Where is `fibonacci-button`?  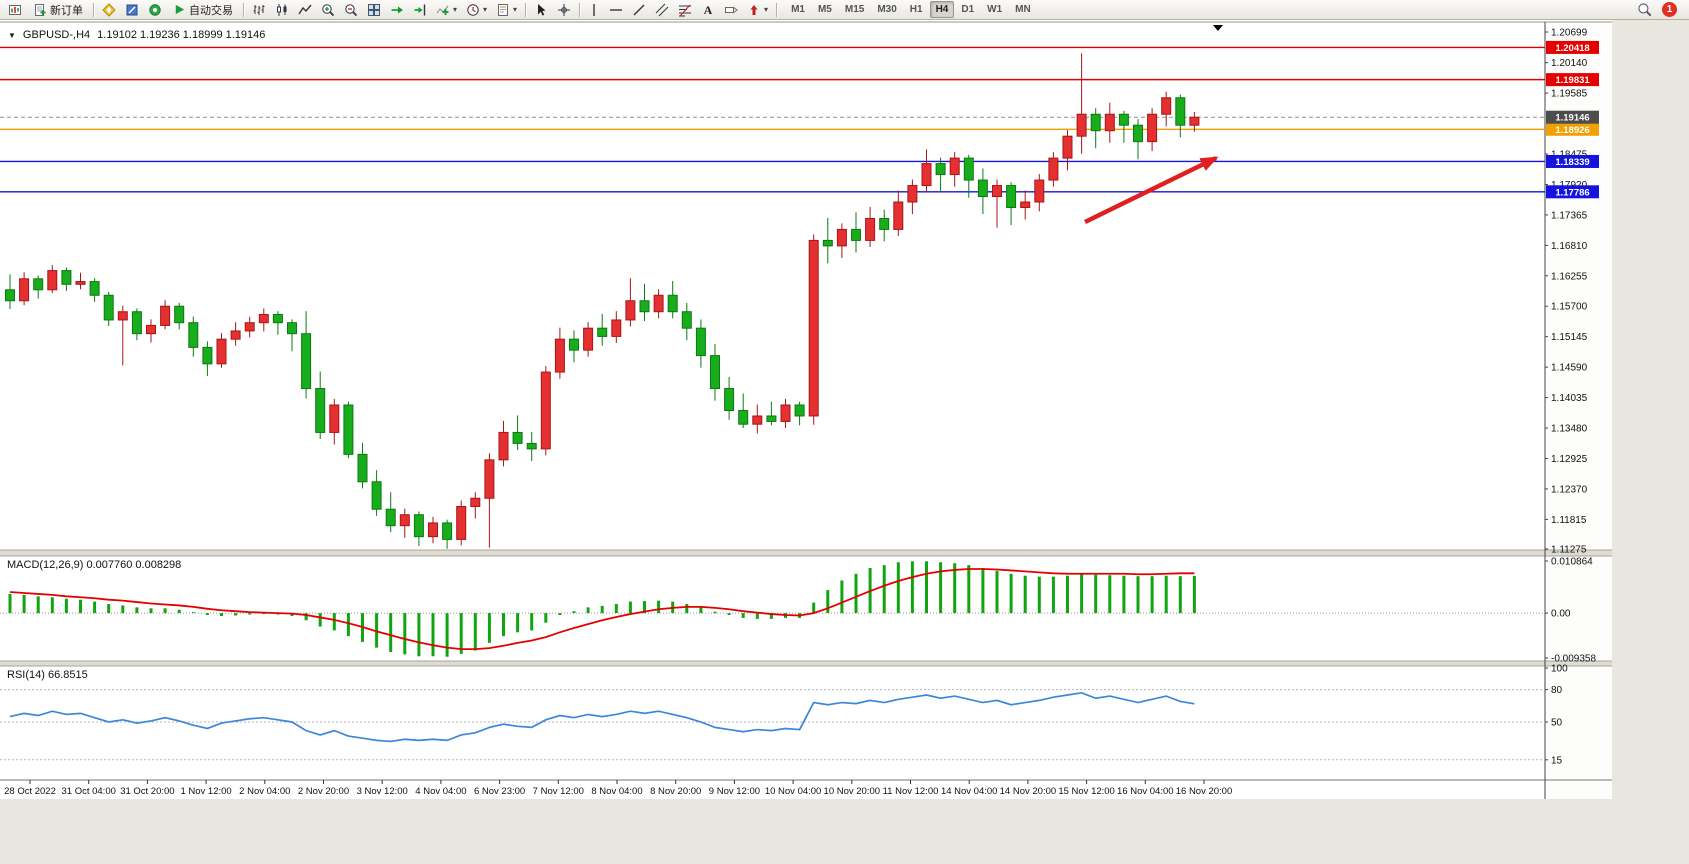
fibonacci-button is located at coordinates (685, 10).